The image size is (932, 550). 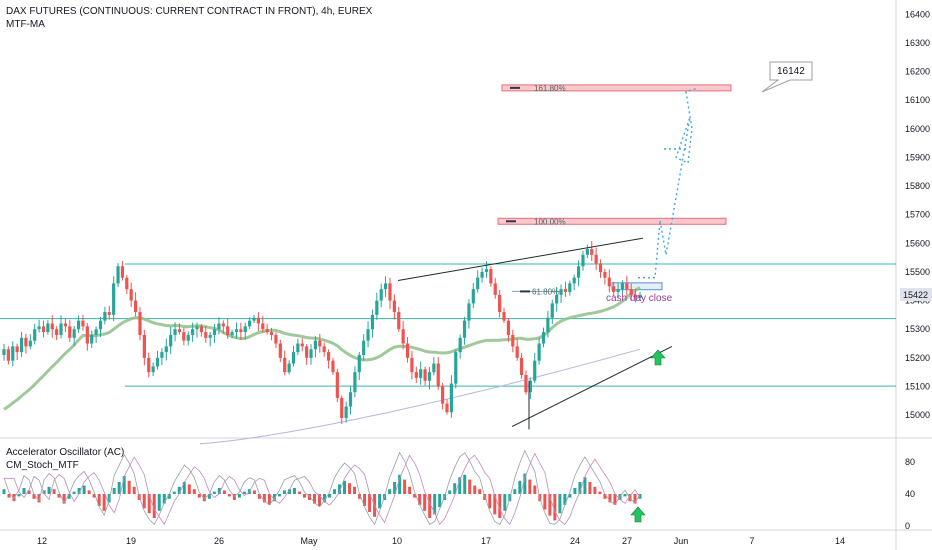 I want to click on time-tick-label: 14, so click(x=840, y=541).